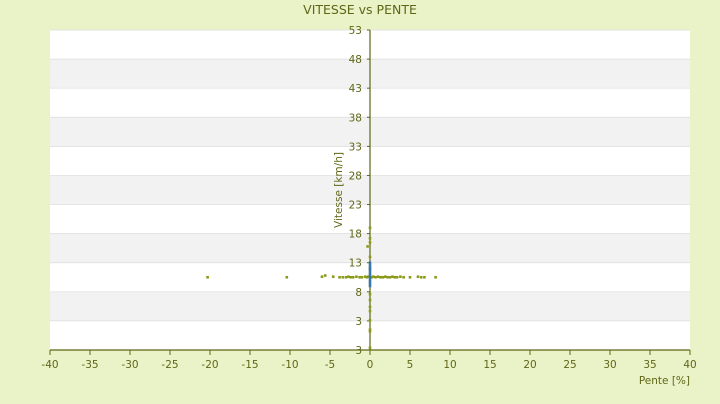  Describe the element at coordinates (449, 365) in the screenshot. I see `x-tick-label: 10` at that location.